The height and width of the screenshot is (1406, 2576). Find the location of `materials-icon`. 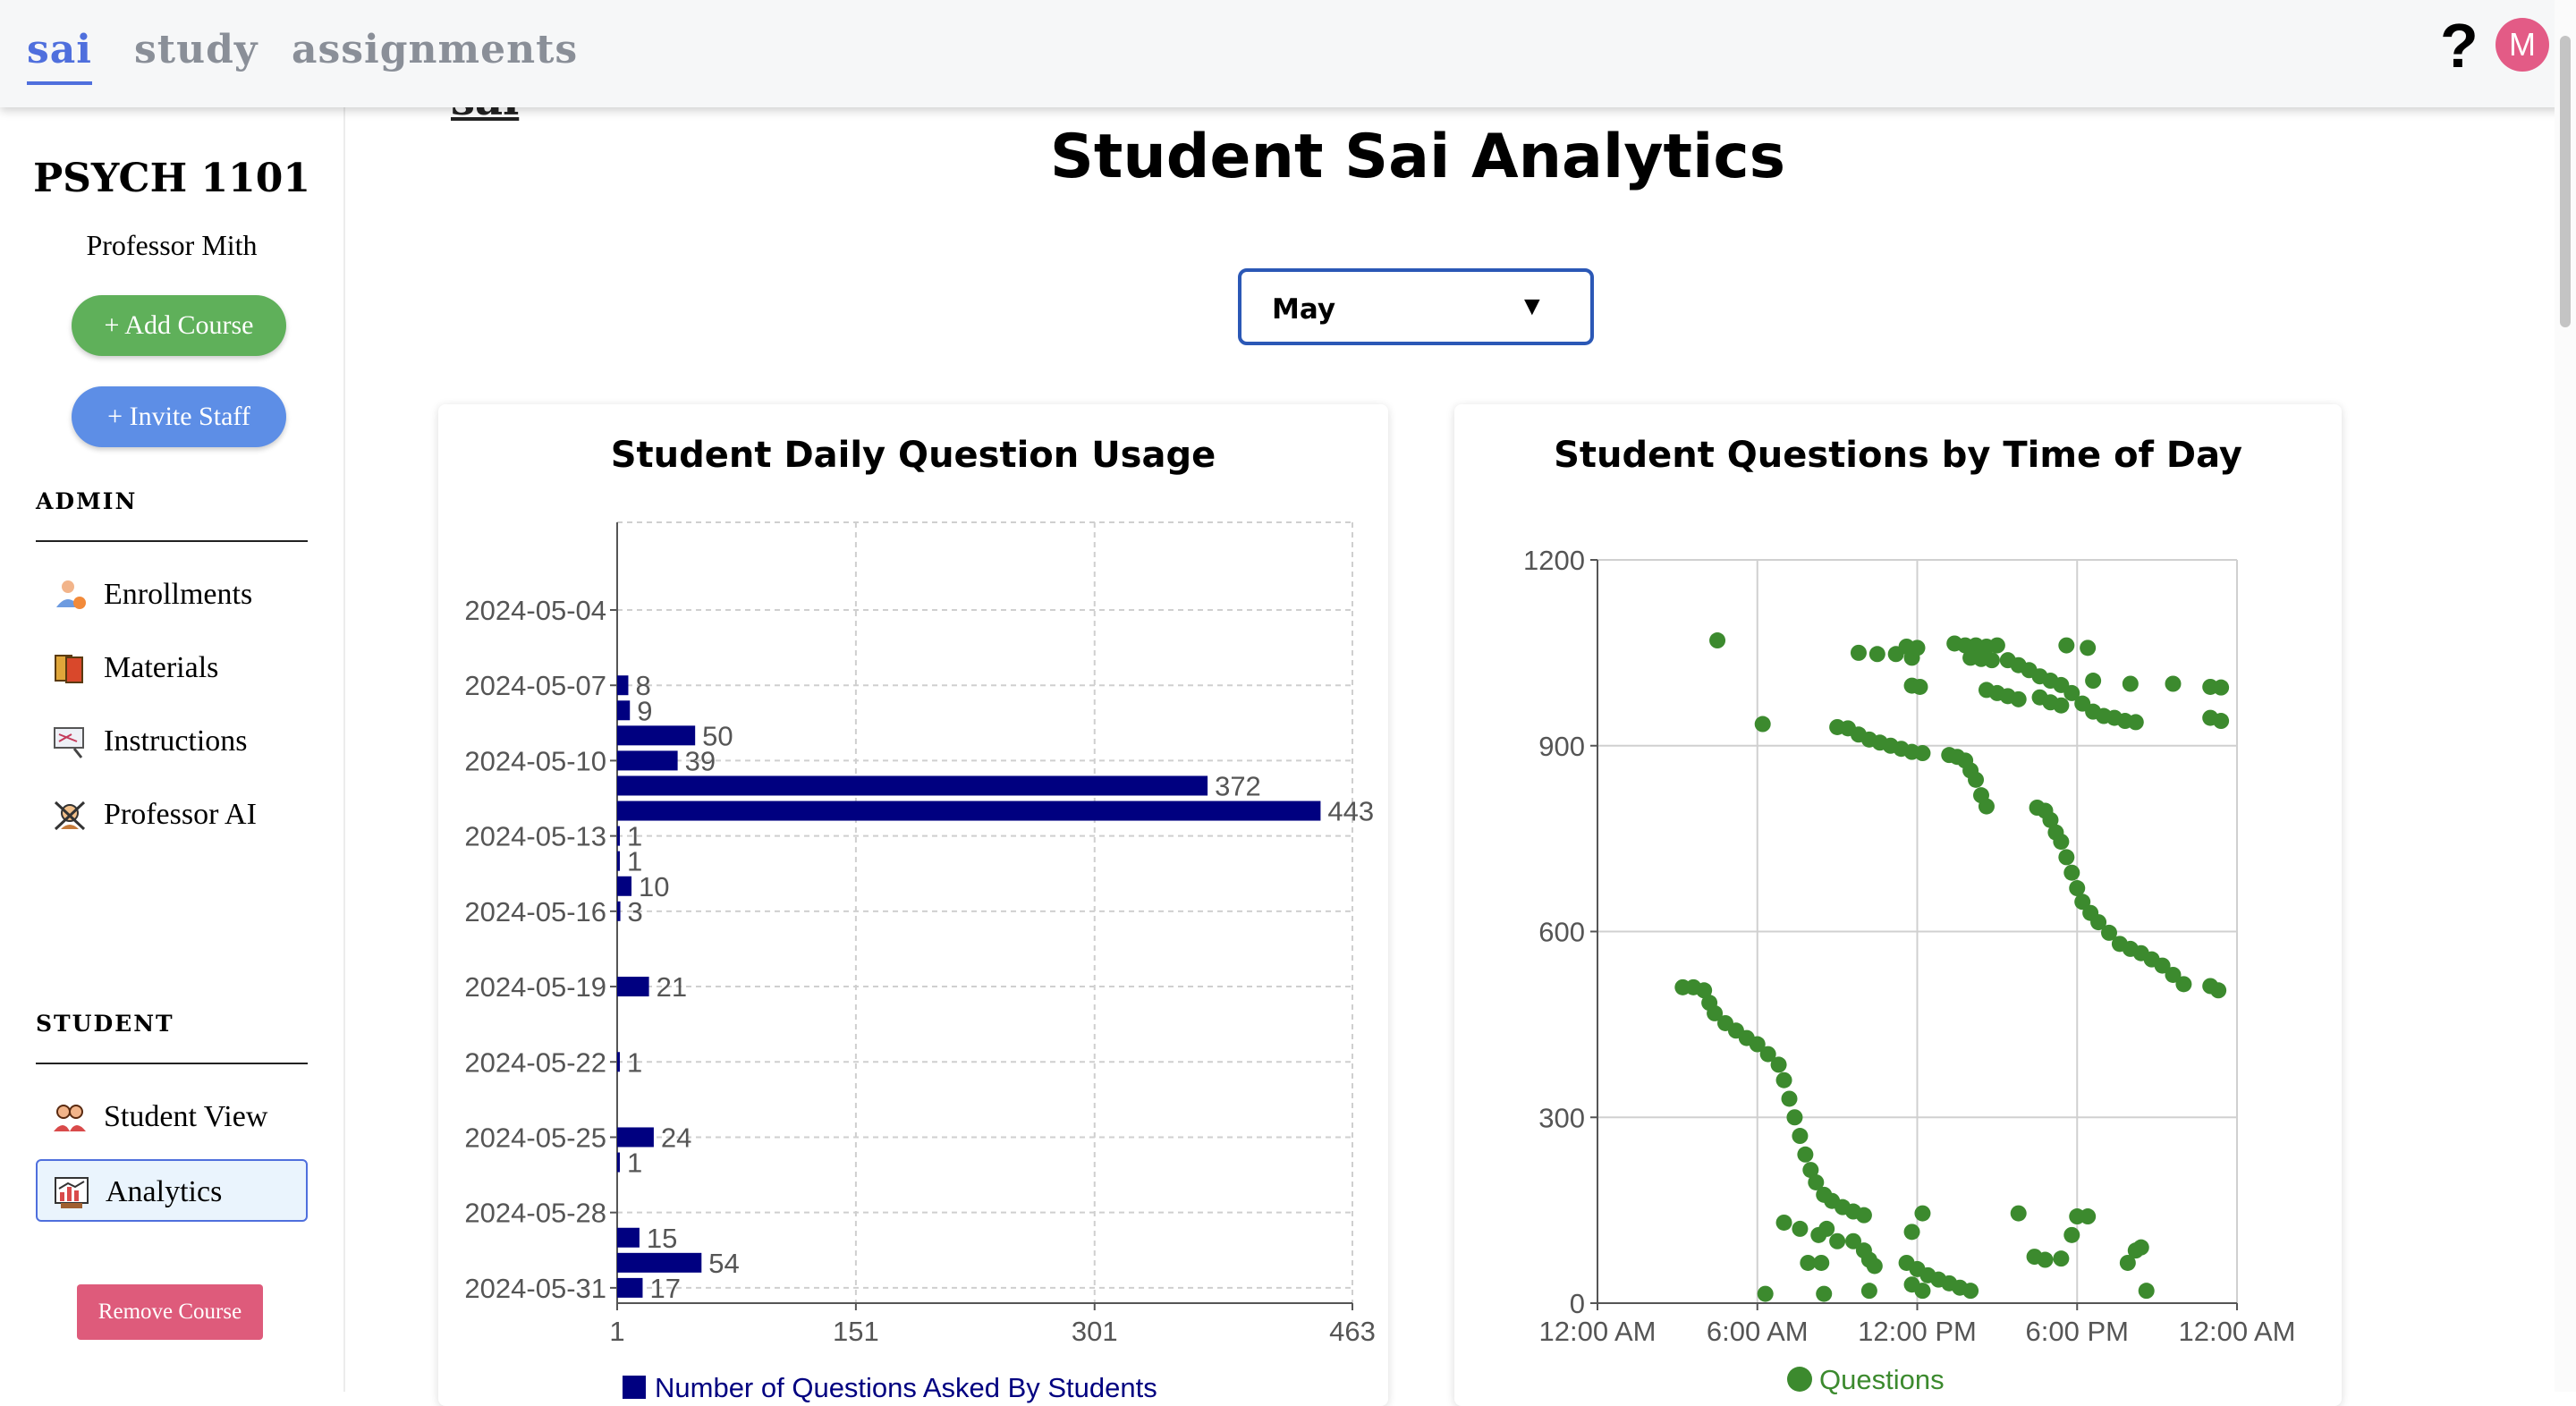

materials-icon is located at coordinates (69, 669).